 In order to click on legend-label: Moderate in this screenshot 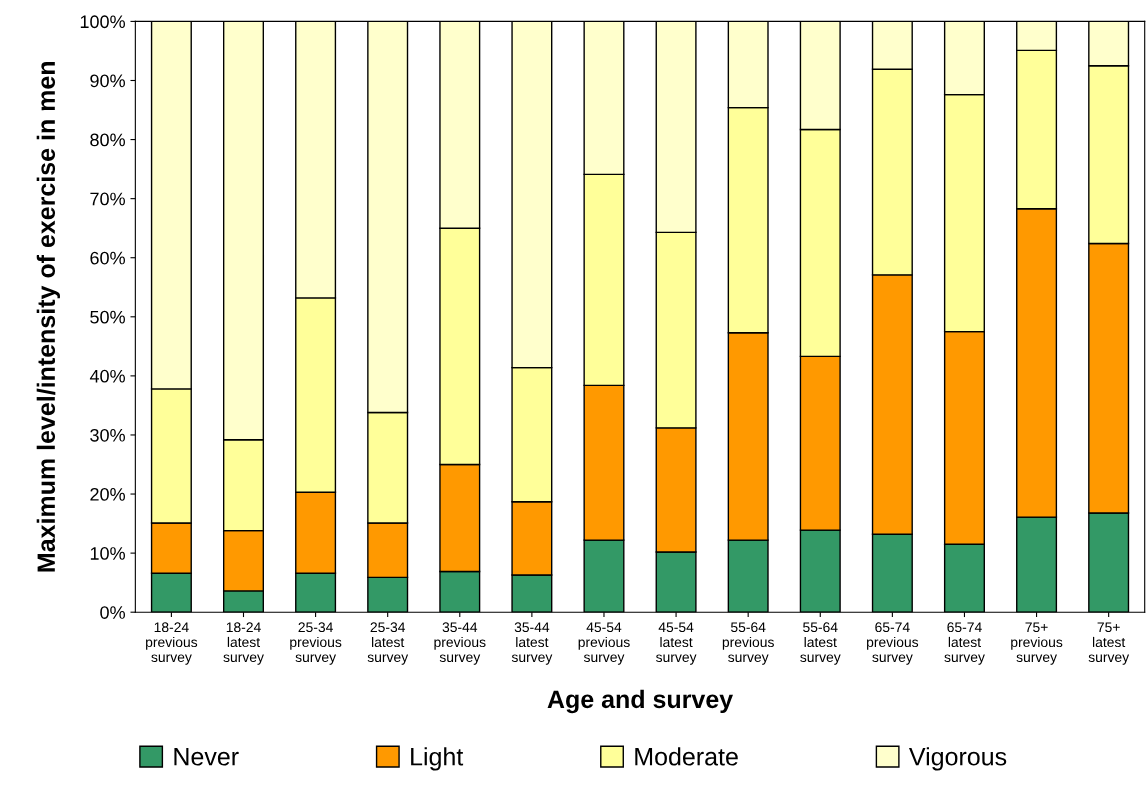, I will do `click(686, 756)`.